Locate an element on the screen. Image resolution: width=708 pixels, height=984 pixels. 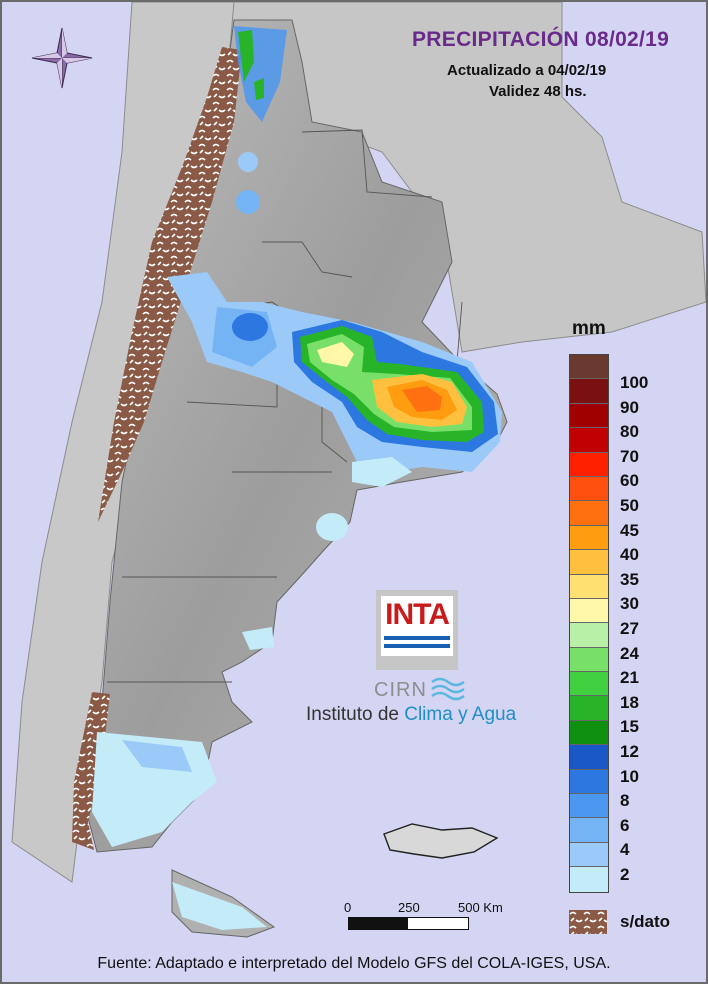
waves-icon is located at coordinates (448, 689).